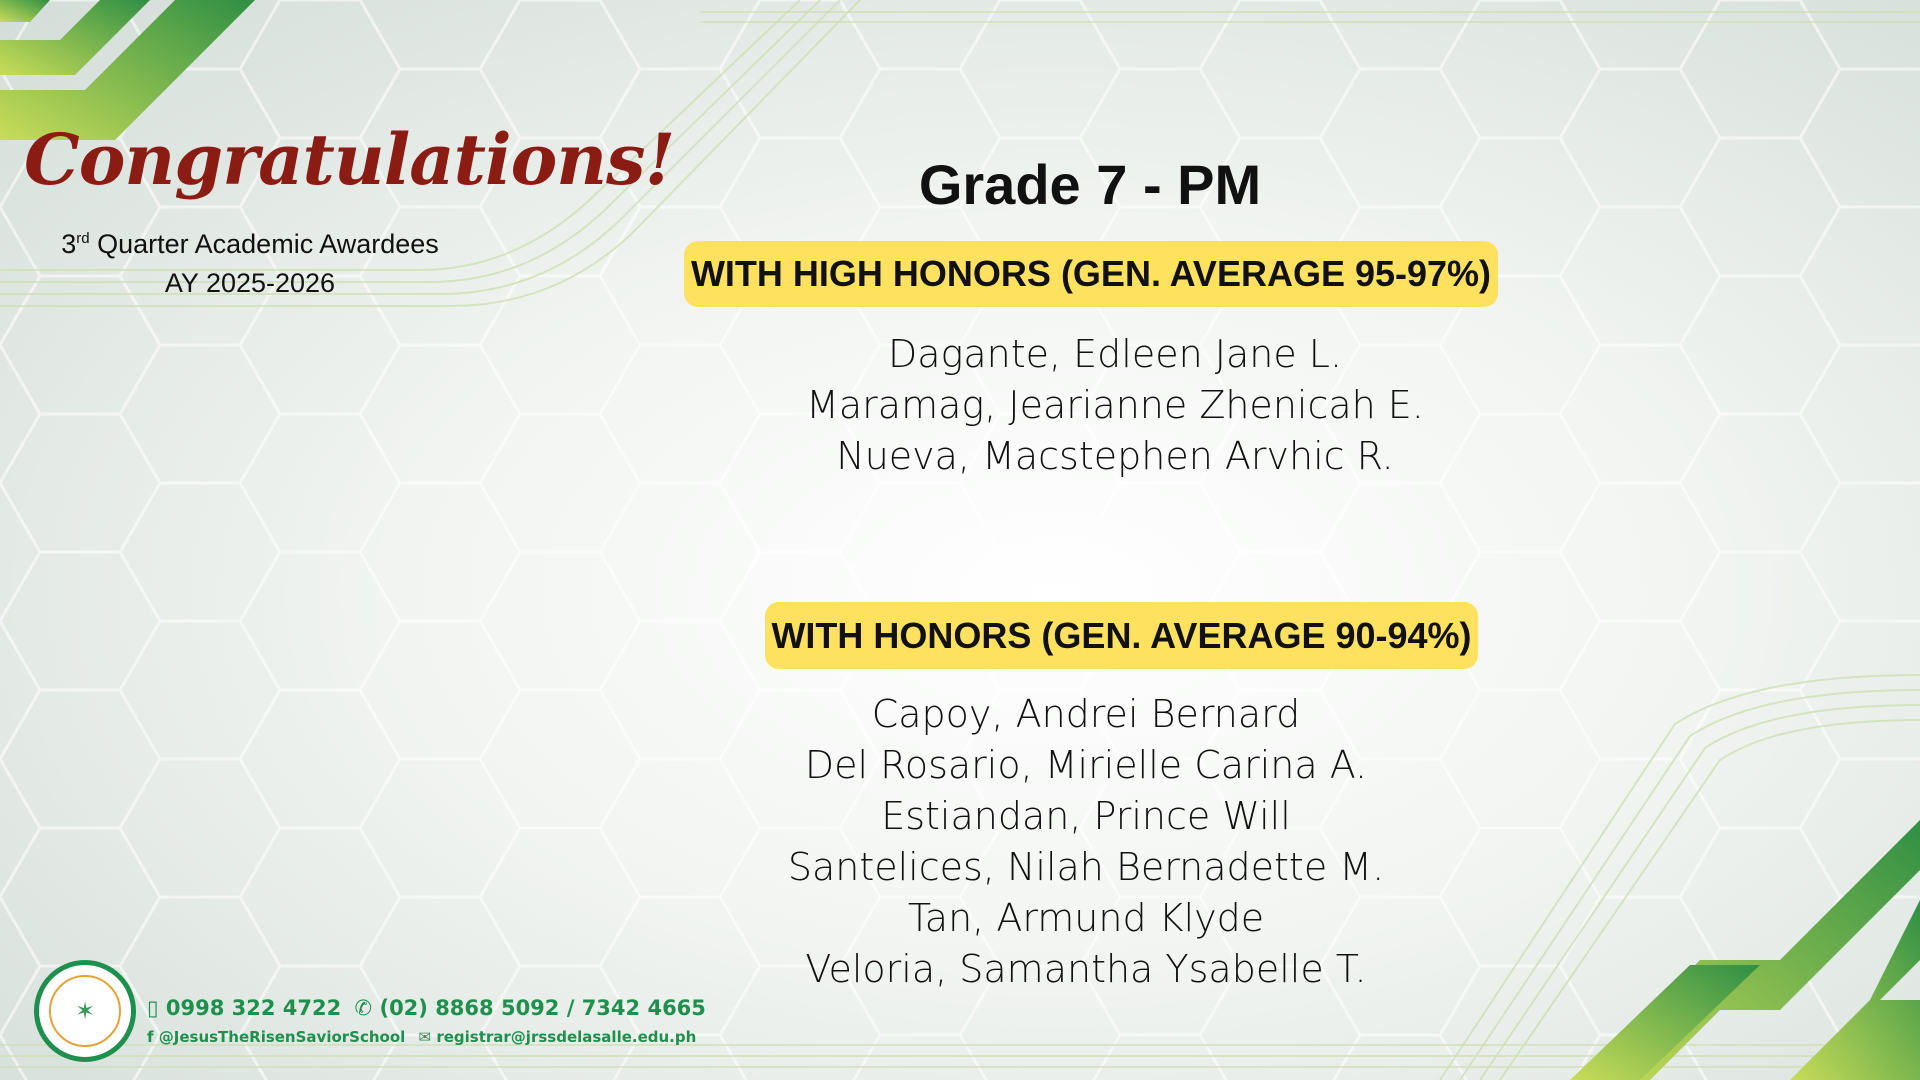 This screenshot has width=1920, height=1080. What do you see at coordinates (1086, 816) in the screenshot?
I see `list-item: Estiandan, Prince Will` at bounding box center [1086, 816].